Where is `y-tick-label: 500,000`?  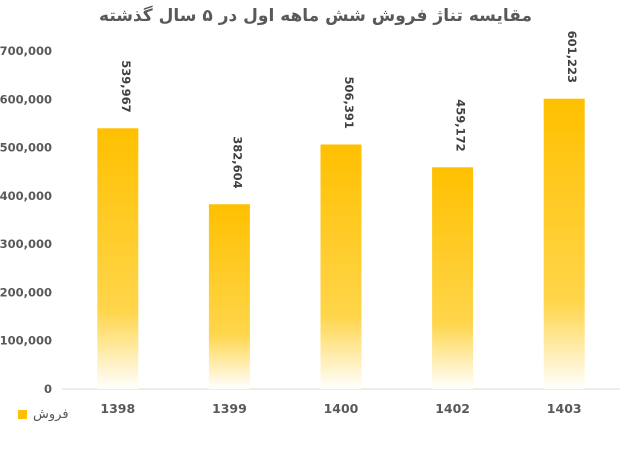 y-tick-label: 500,000 is located at coordinates (26, 148).